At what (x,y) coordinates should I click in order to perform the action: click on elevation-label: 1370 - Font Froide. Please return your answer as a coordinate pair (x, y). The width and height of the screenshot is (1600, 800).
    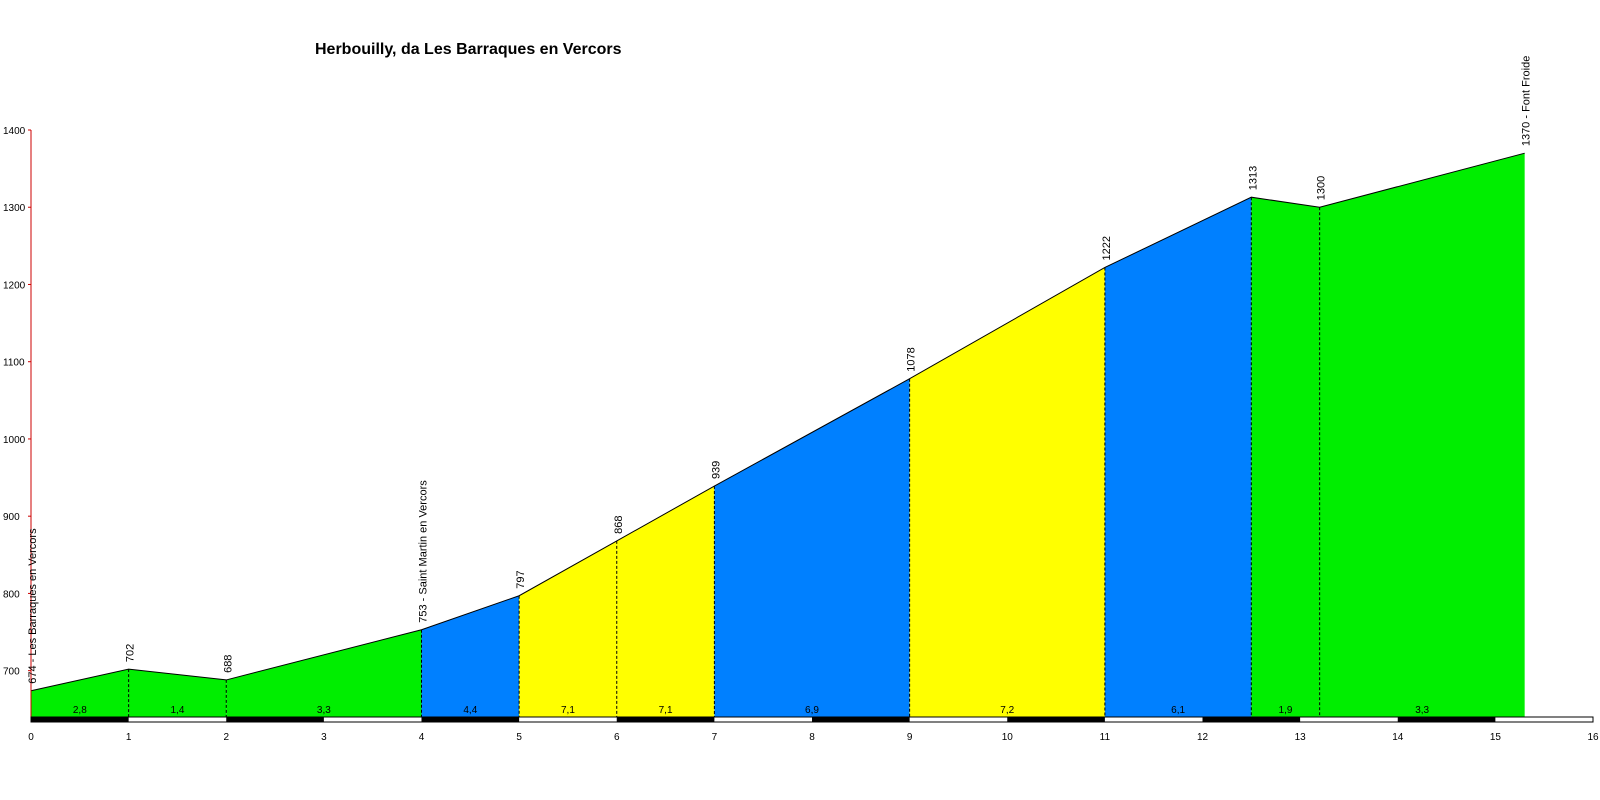
    Looking at the image, I should click on (1527, 101).